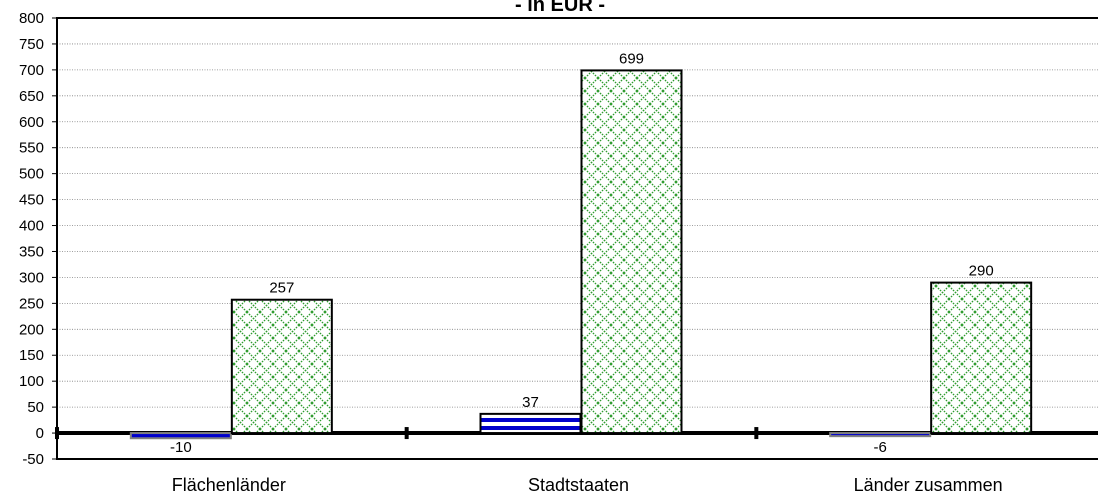 The height and width of the screenshot is (499, 1098). Describe the element at coordinates (879, 447) in the screenshot. I see `data-label: -6` at that location.